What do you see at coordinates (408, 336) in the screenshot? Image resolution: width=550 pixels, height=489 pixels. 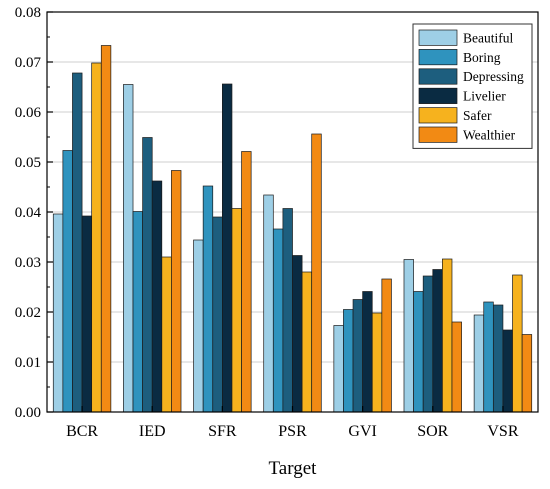 I see `bar-beautiful-sor` at bounding box center [408, 336].